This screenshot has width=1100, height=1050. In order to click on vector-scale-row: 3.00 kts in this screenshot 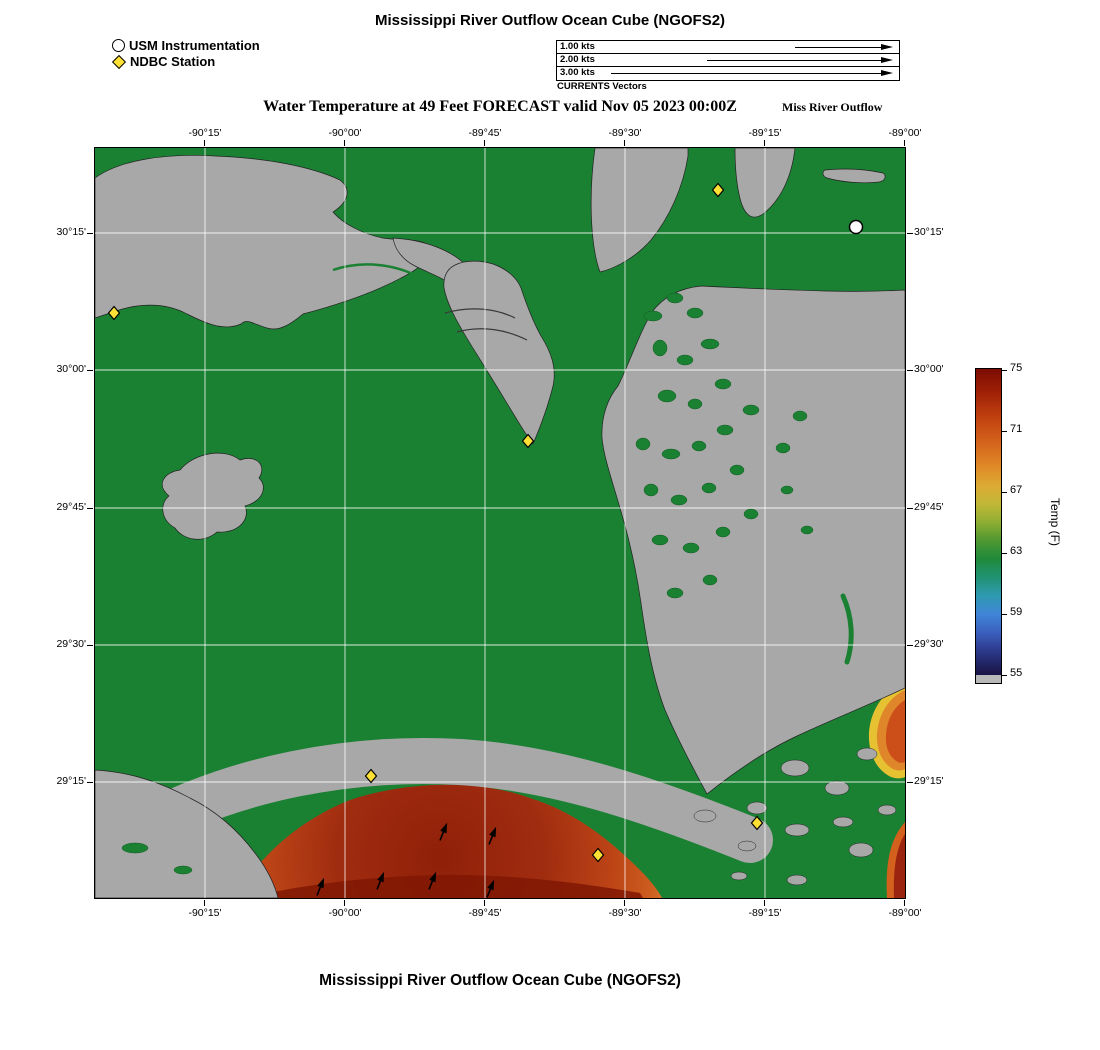, I will do `click(728, 73)`.